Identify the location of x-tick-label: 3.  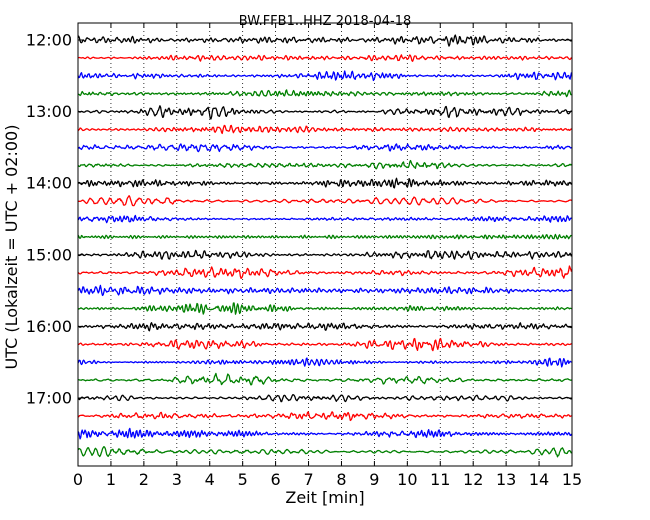
(177, 479).